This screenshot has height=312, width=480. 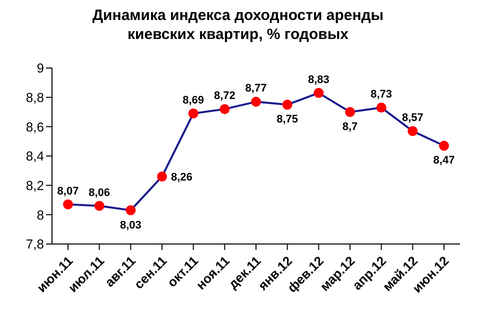 What do you see at coordinates (35, 126) in the screenshot?
I see `y-tick-label: 8,6` at bounding box center [35, 126].